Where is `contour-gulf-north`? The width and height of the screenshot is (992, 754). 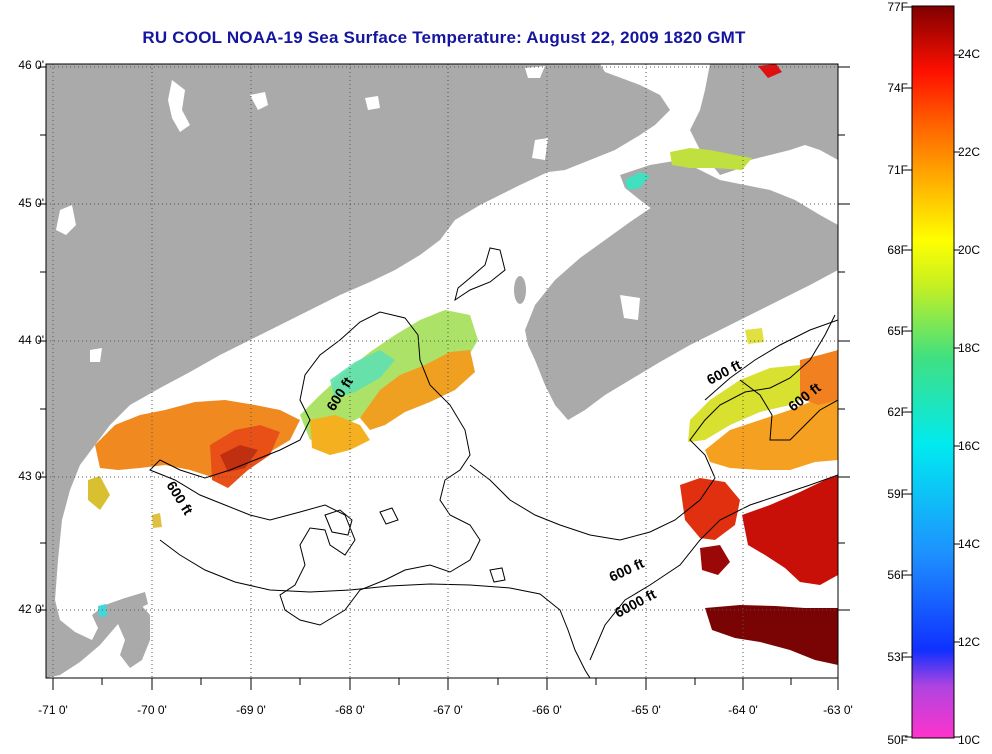 contour-gulf-north is located at coordinates (480, 274).